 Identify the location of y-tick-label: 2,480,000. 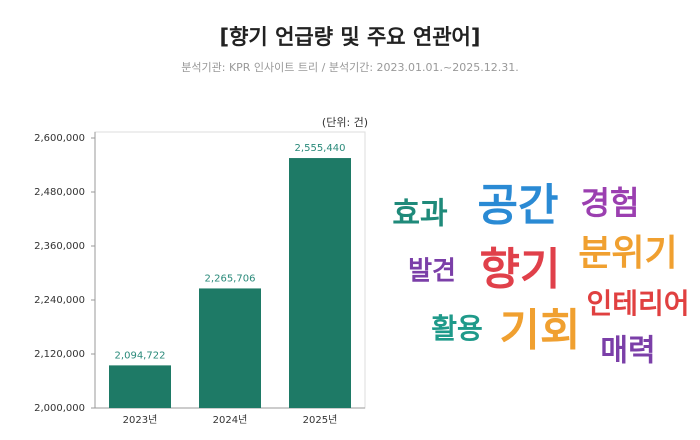
(59, 192).